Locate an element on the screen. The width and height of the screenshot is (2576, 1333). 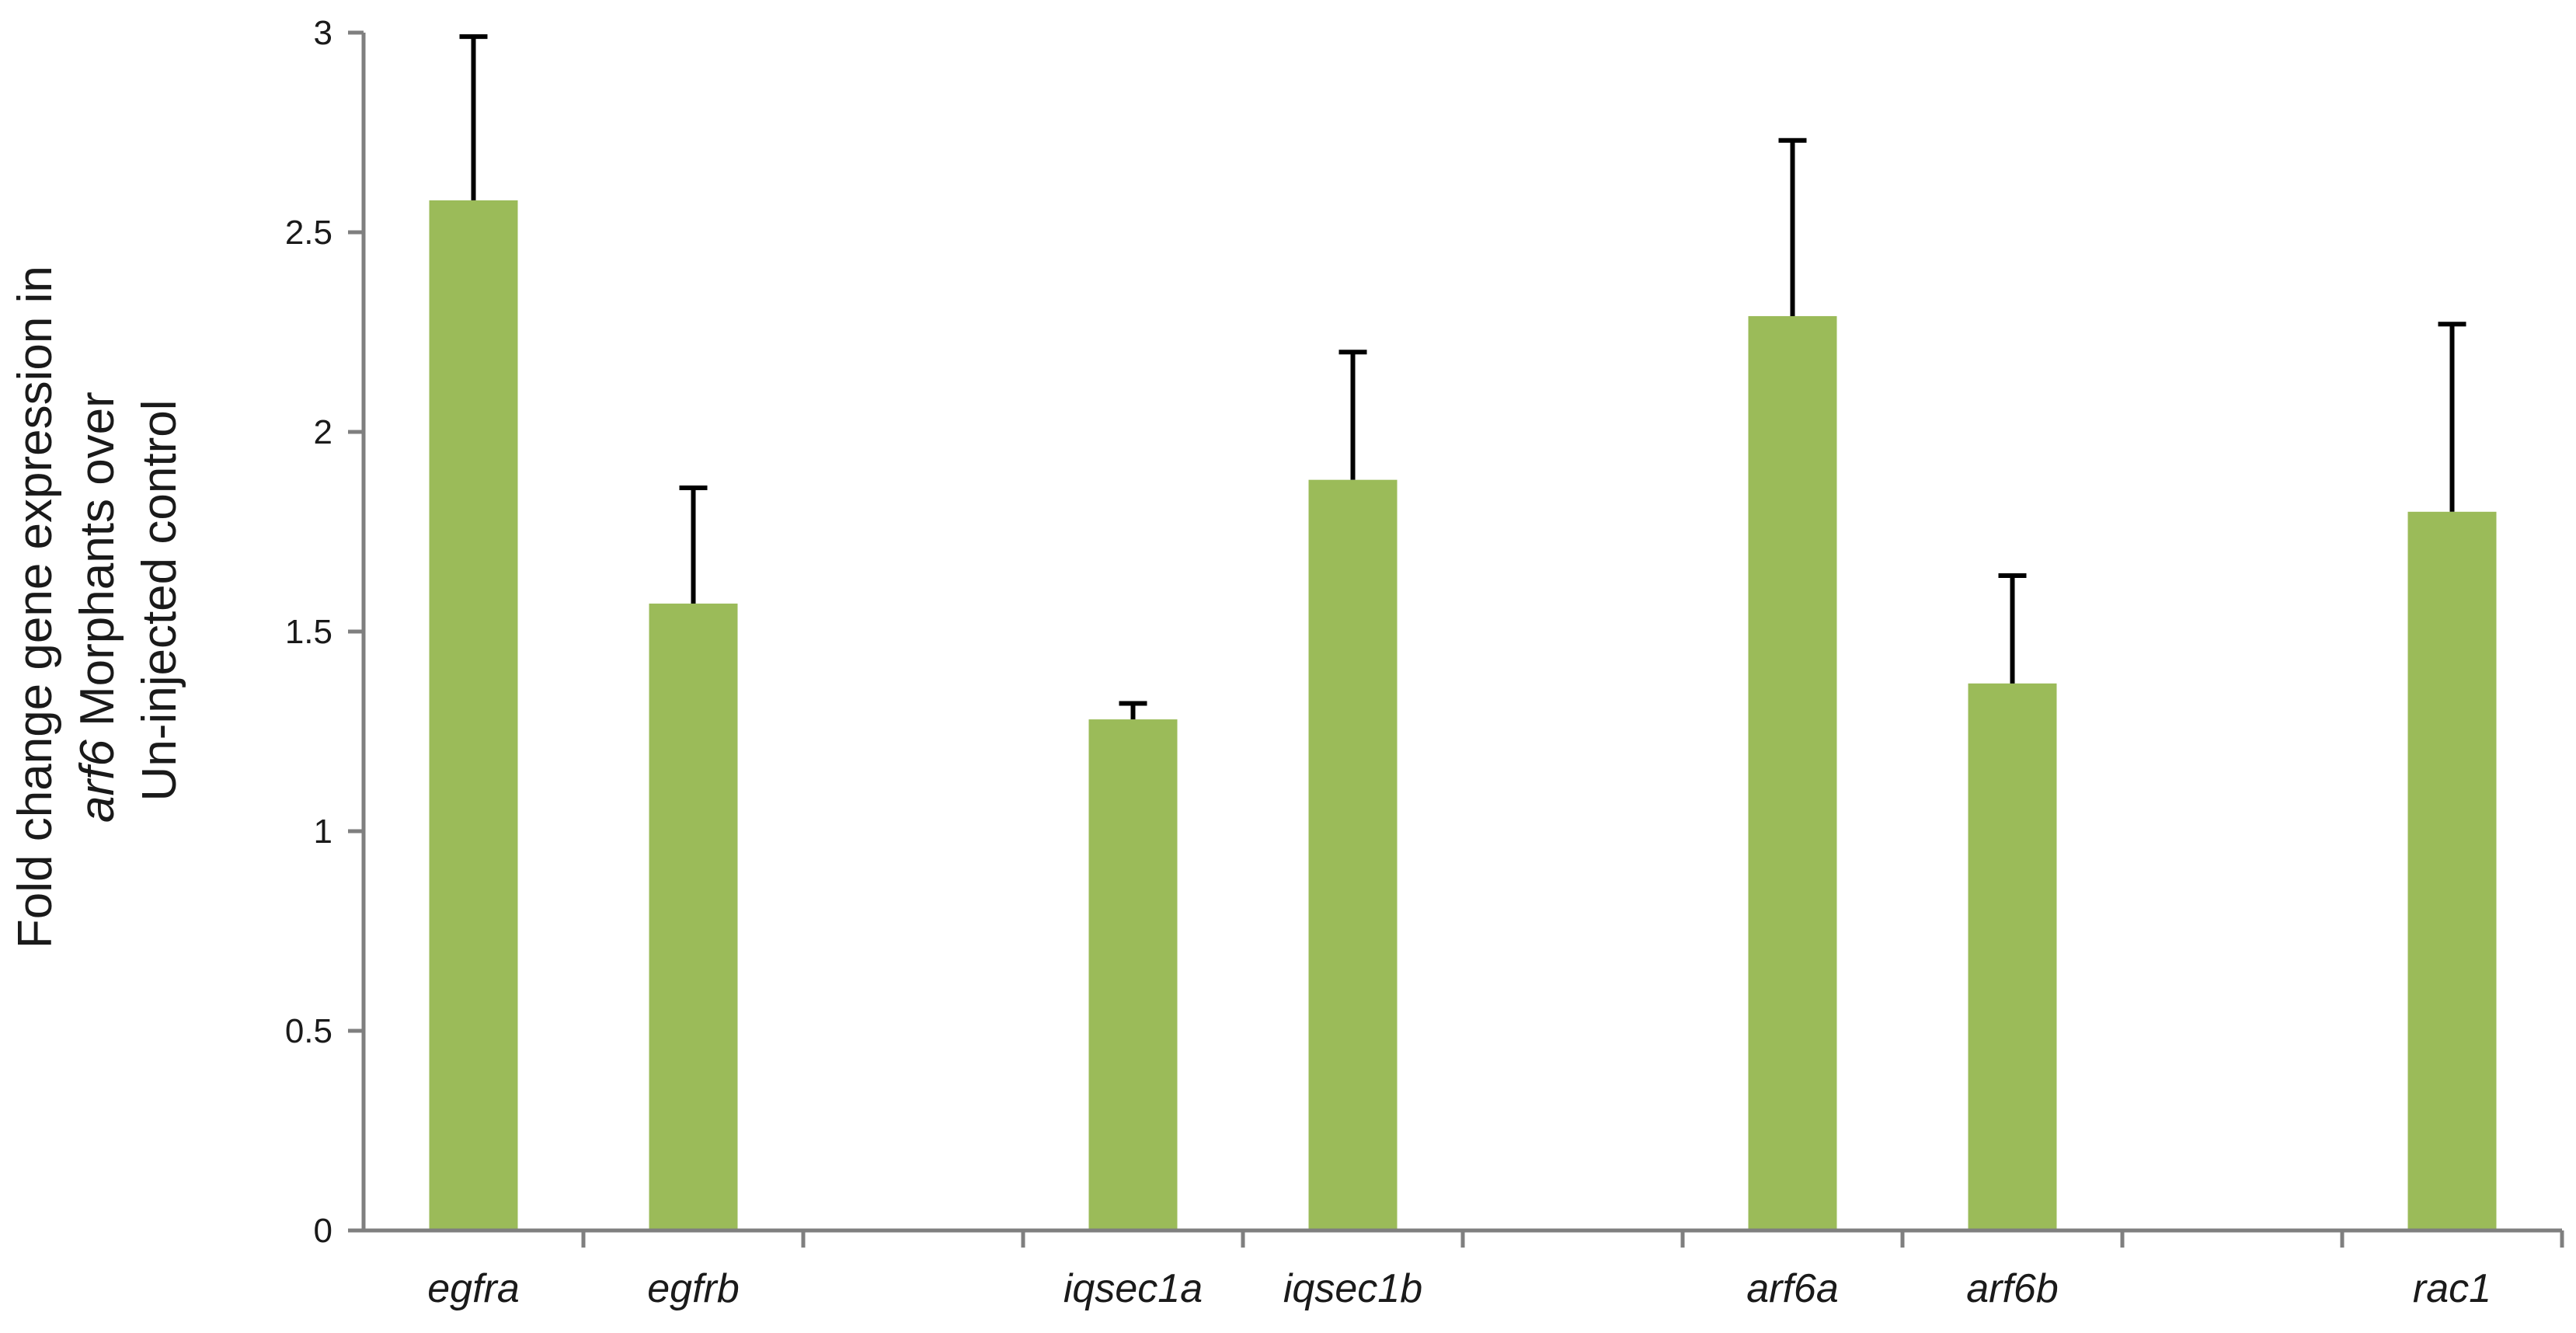
x-tick-label-egfra: egfra is located at coordinates (474, 1288).